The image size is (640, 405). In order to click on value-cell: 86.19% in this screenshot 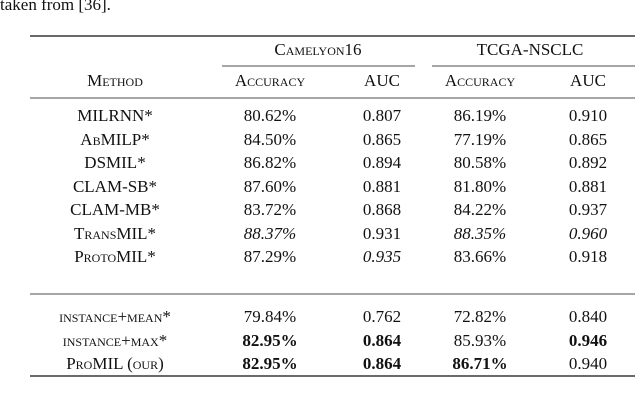, I will do `click(480, 115)`.